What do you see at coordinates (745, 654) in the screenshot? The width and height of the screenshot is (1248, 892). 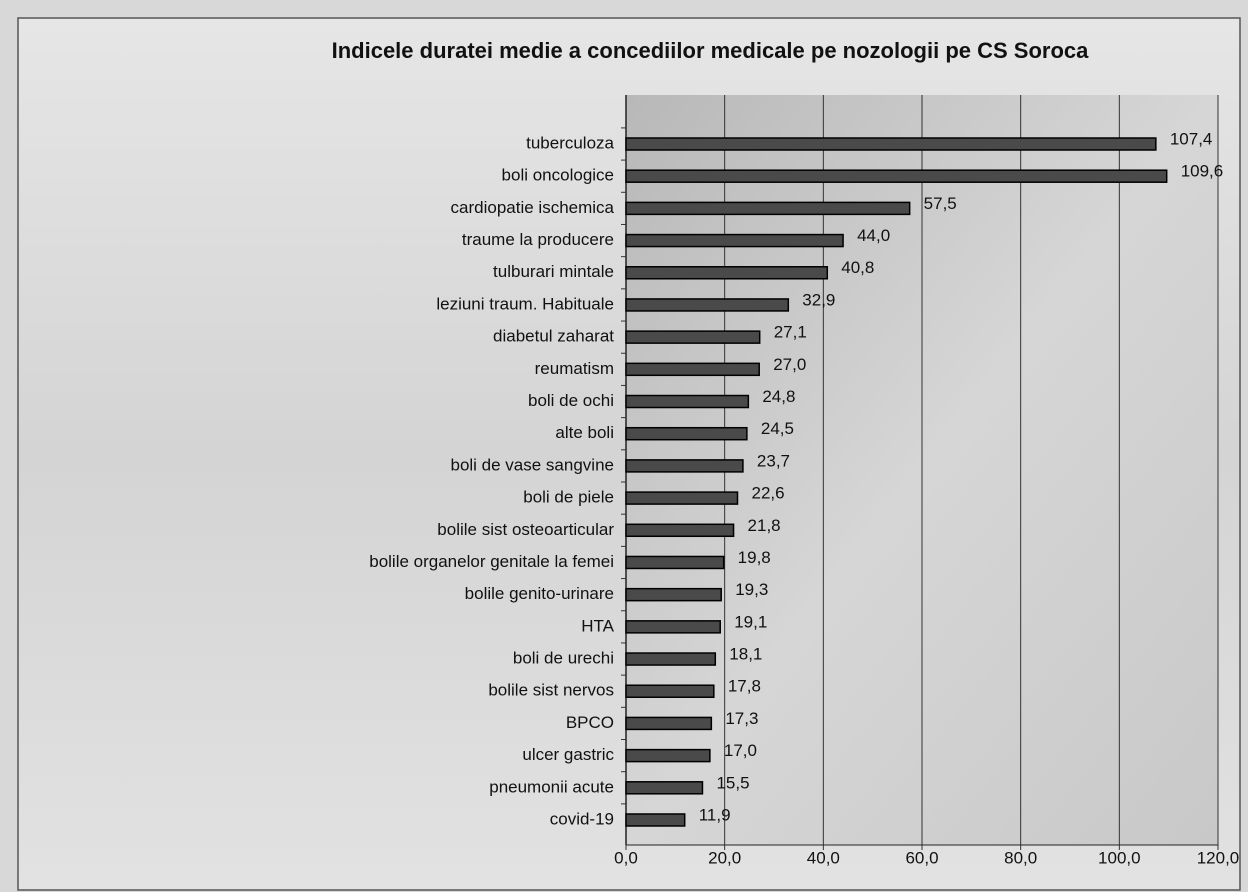 I see `data-label: 18,1` at bounding box center [745, 654].